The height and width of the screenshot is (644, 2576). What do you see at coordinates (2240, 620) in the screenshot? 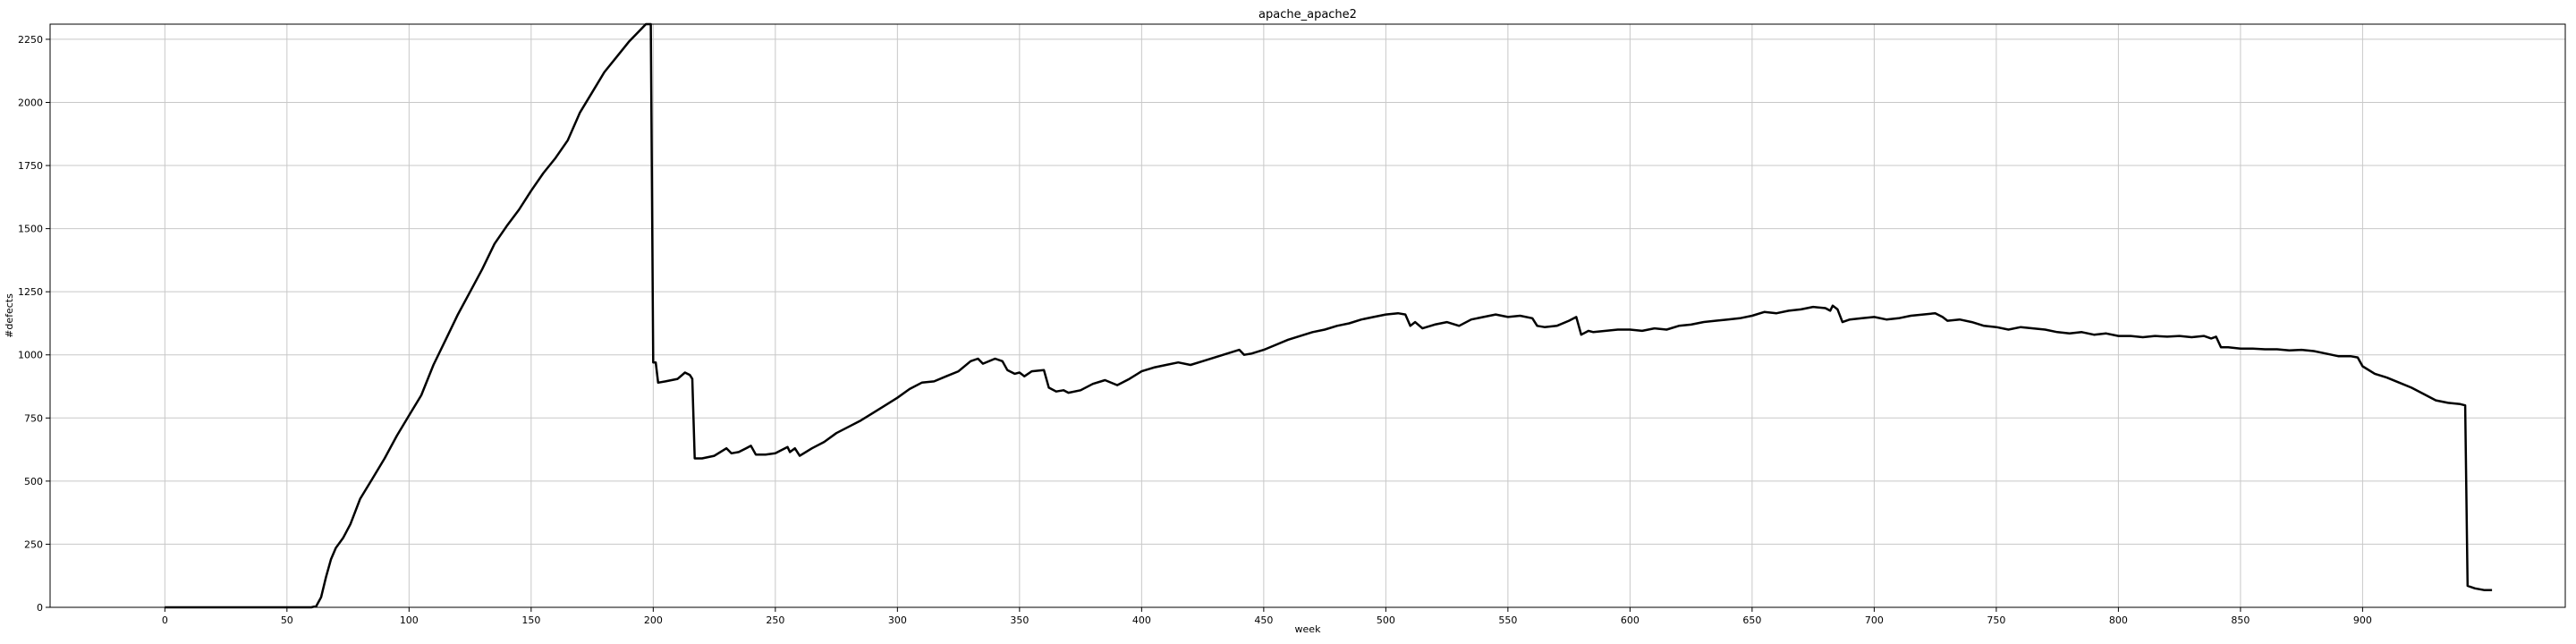
I see `x-tick-label: 850` at bounding box center [2240, 620].